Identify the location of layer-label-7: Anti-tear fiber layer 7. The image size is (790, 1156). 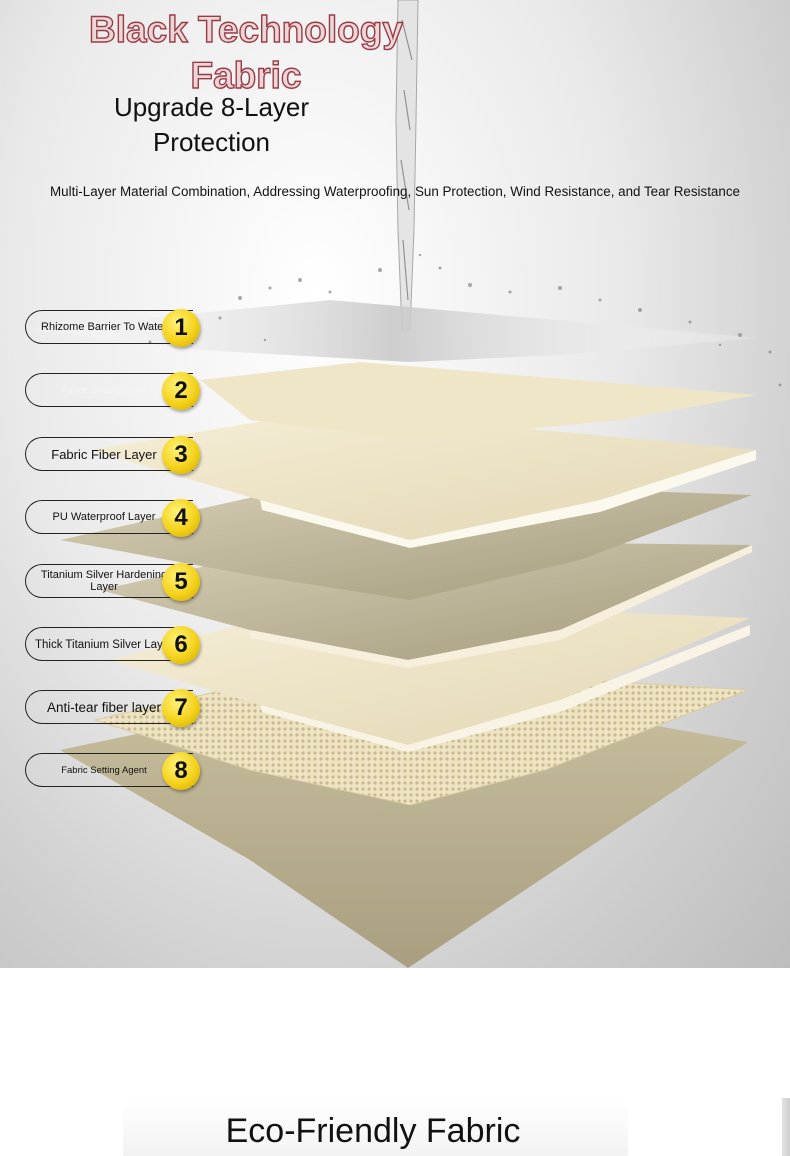
(113, 708).